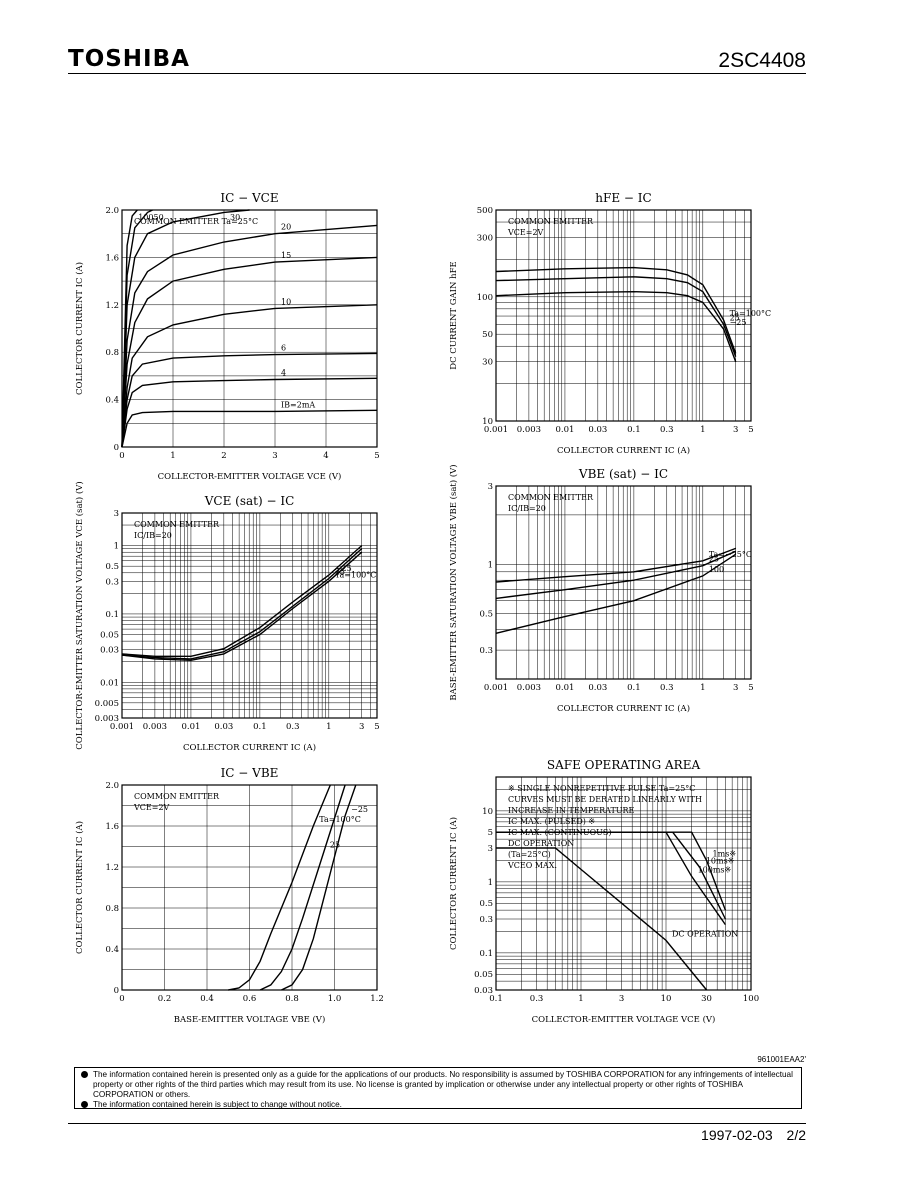  Describe the element at coordinates (223, 456) in the screenshot. I see `x-tick-label: 2` at that location.